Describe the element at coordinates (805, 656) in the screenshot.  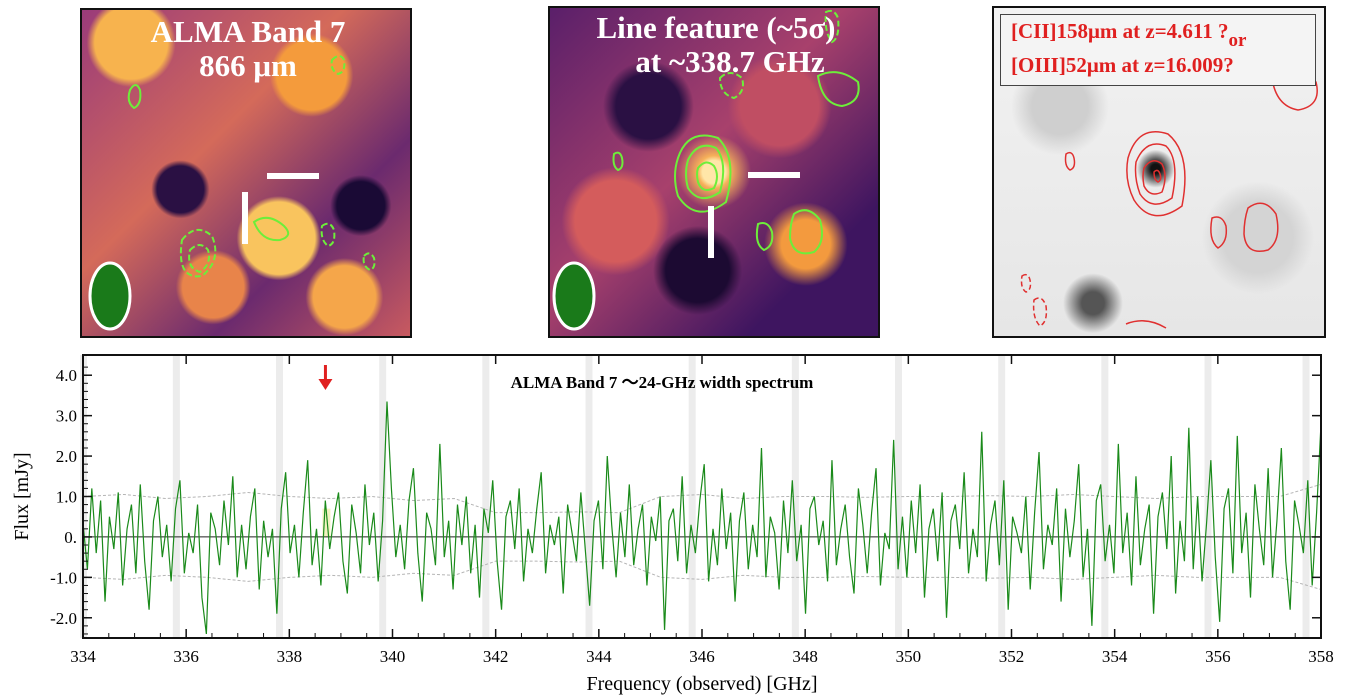
I see `x-tick-label: 348` at that location.